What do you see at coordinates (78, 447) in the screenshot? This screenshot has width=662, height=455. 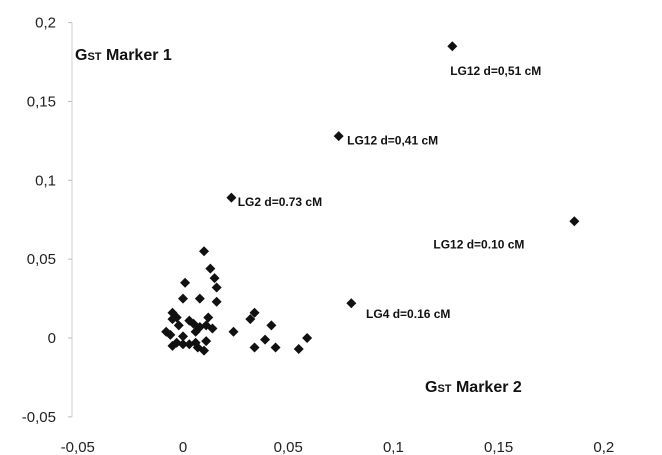 I see `x-tick-label: -0,05` at bounding box center [78, 447].